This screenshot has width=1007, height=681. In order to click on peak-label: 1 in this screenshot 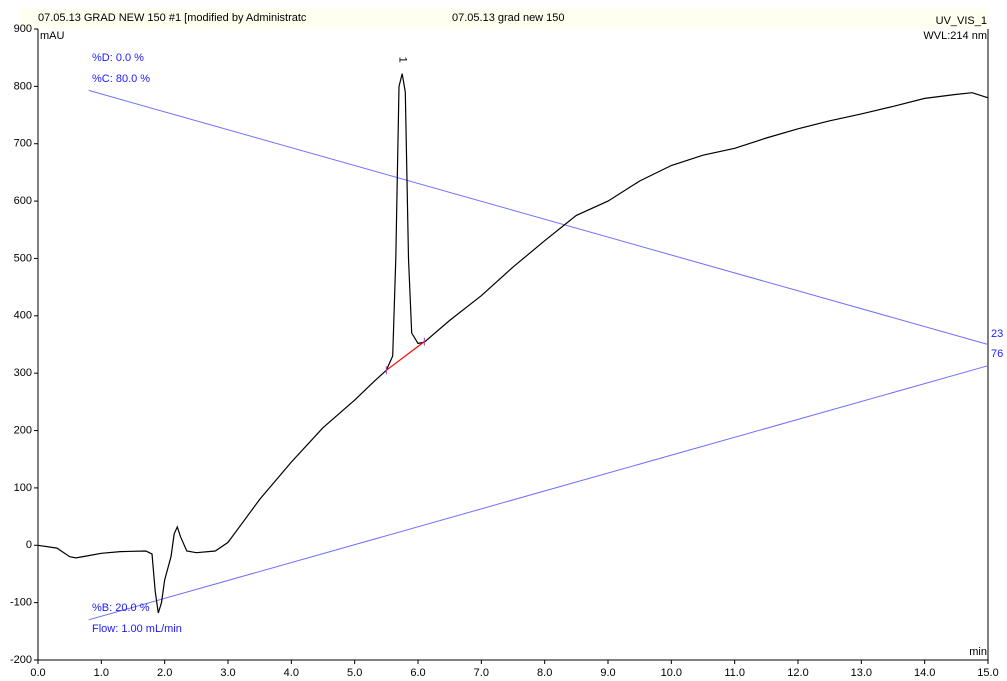, I will do `click(402, 60)`.